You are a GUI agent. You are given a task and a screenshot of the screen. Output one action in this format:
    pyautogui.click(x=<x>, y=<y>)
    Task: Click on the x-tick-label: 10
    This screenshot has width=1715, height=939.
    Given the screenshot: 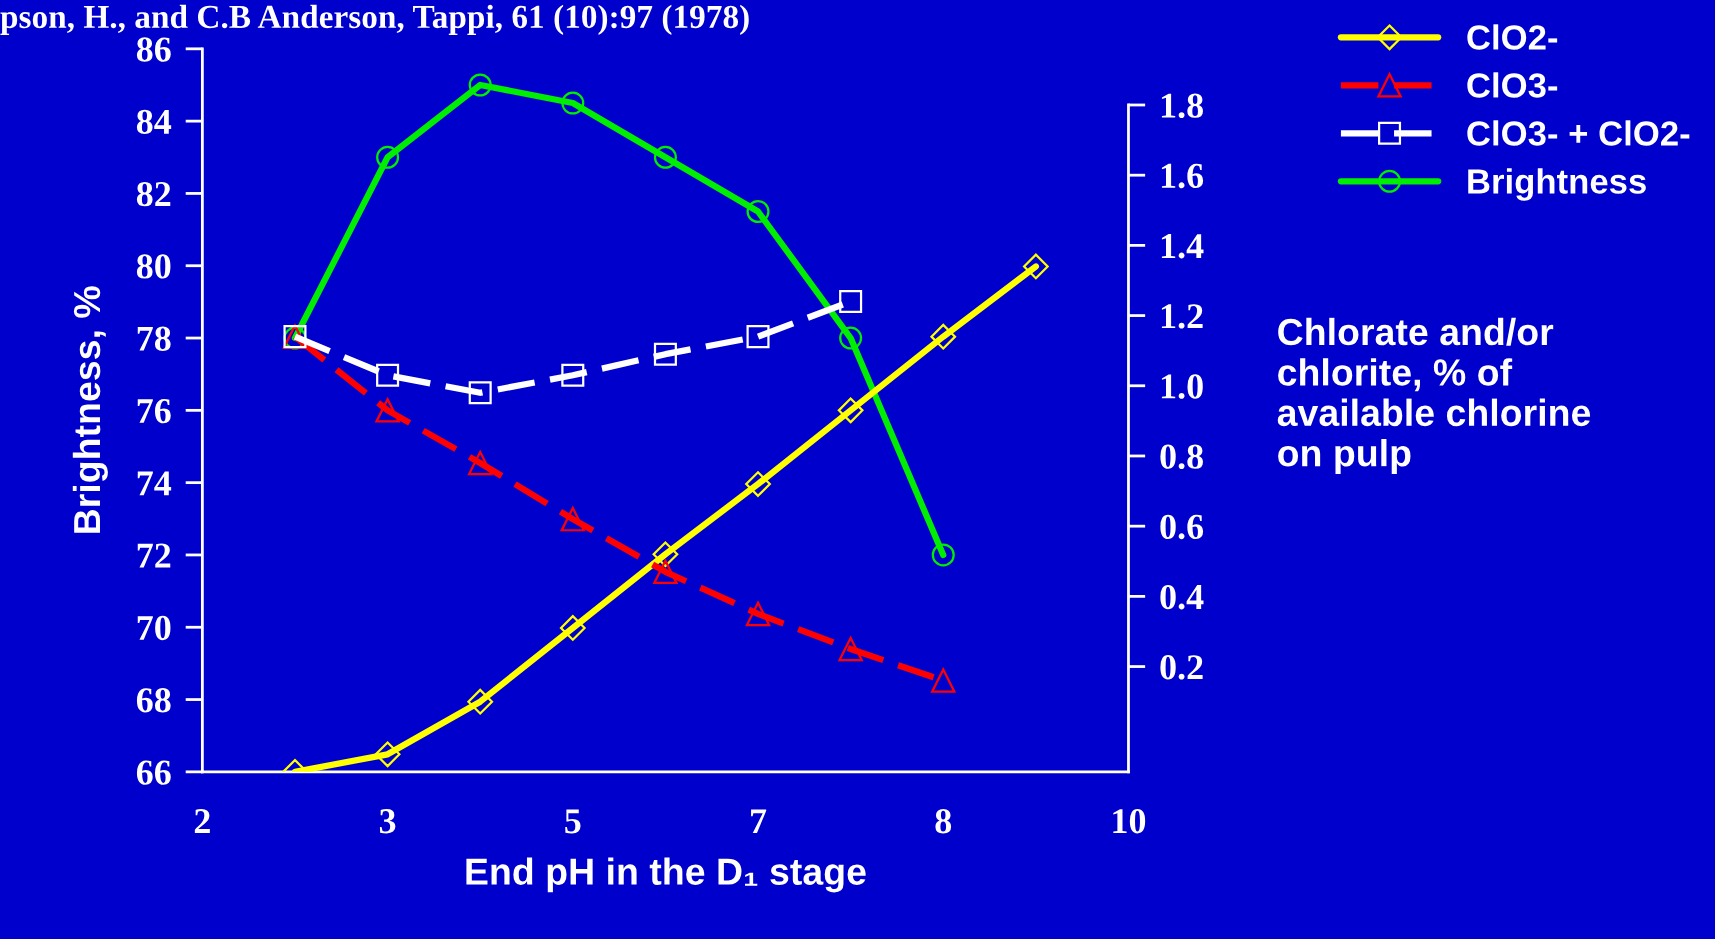 What is the action you would take?
    pyautogui.click(x=1129, y=821)
    